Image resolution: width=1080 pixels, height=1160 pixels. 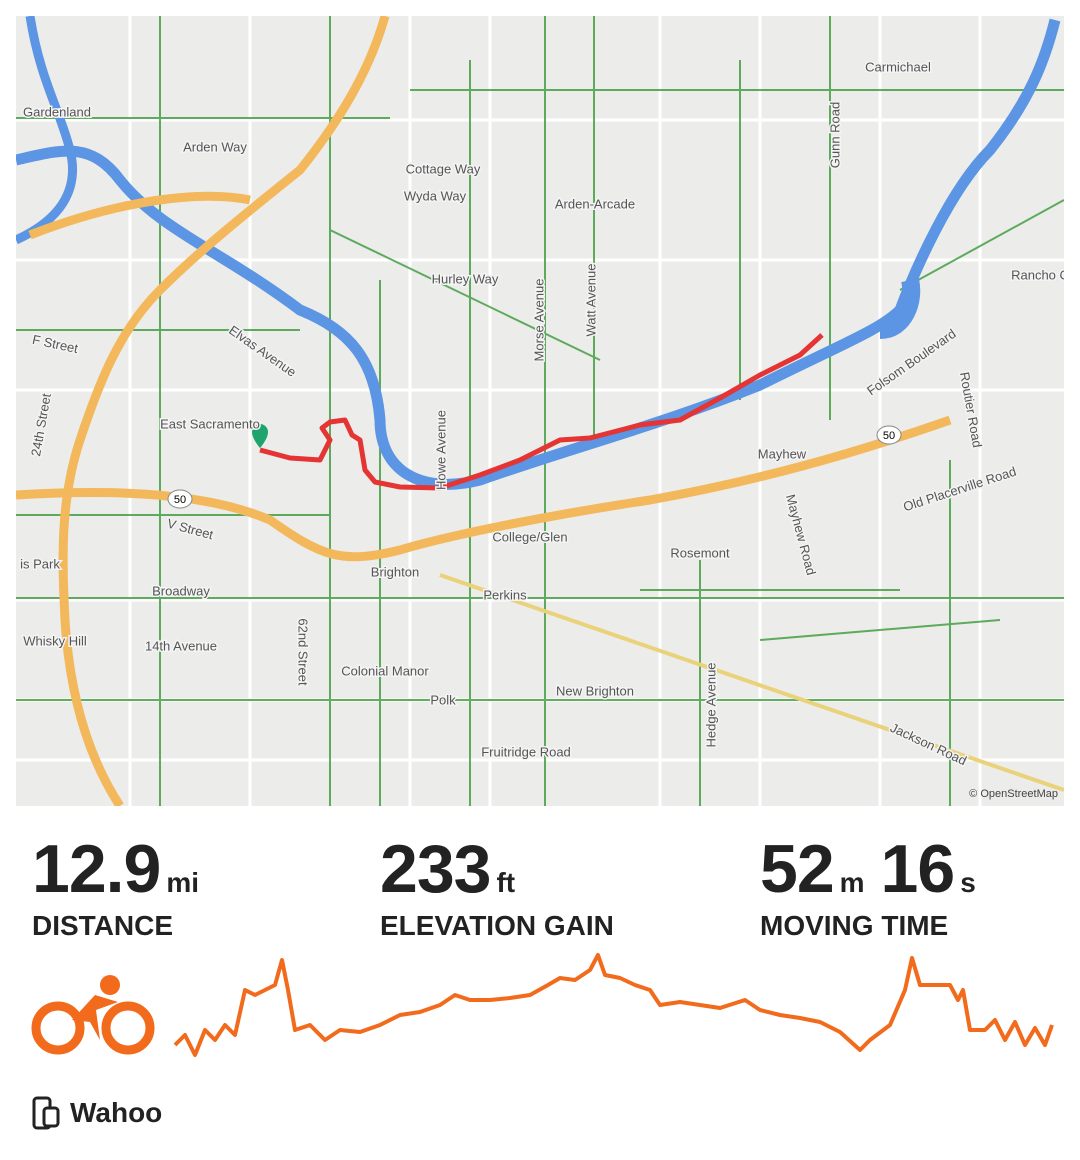 What do you see at coordinates (435, 869) in the screenshot?
I see `stat-value: 233` at bounding box center [435, 869].